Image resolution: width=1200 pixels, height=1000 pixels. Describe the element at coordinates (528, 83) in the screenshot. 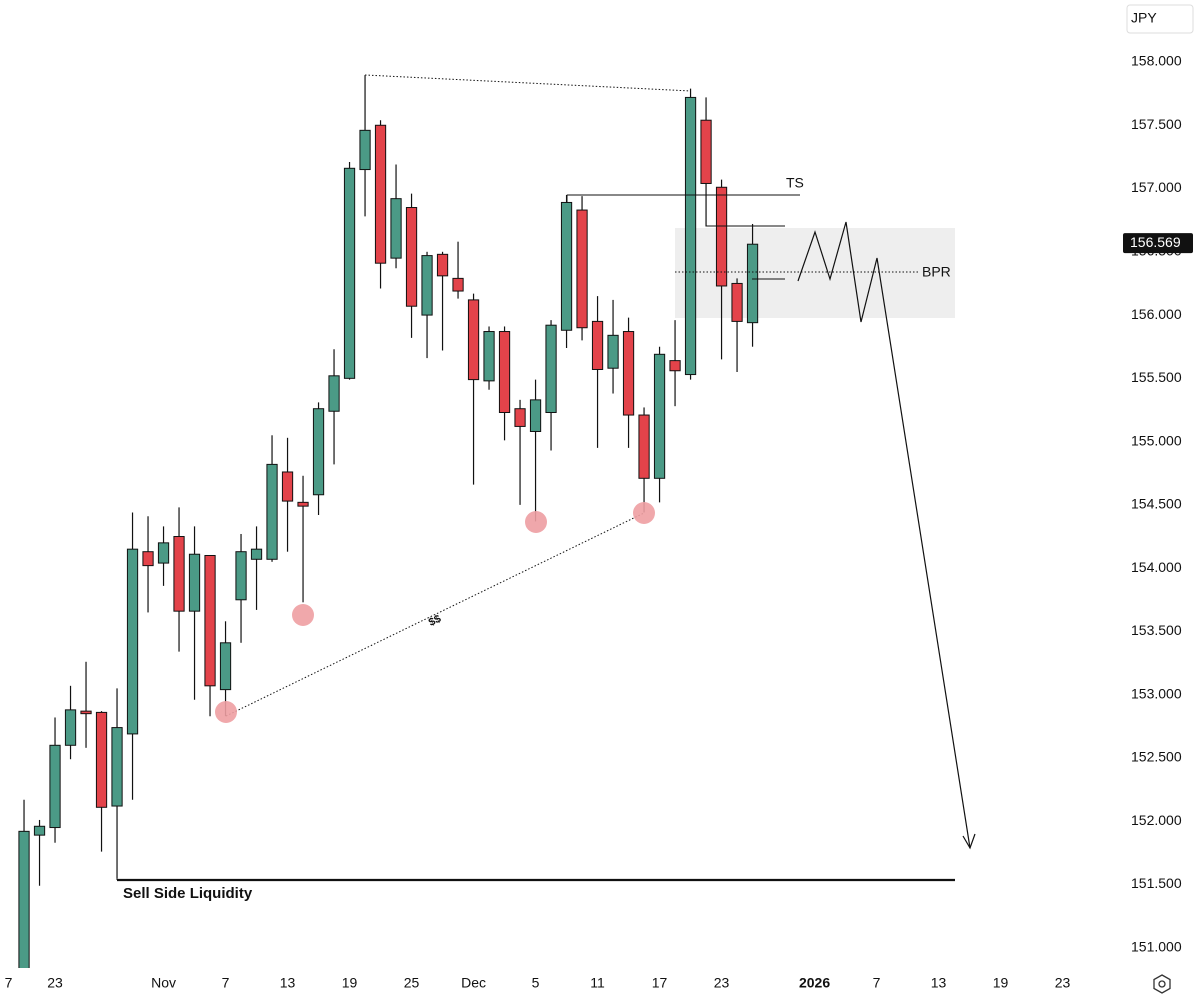

I see `top-trendline` at that location.